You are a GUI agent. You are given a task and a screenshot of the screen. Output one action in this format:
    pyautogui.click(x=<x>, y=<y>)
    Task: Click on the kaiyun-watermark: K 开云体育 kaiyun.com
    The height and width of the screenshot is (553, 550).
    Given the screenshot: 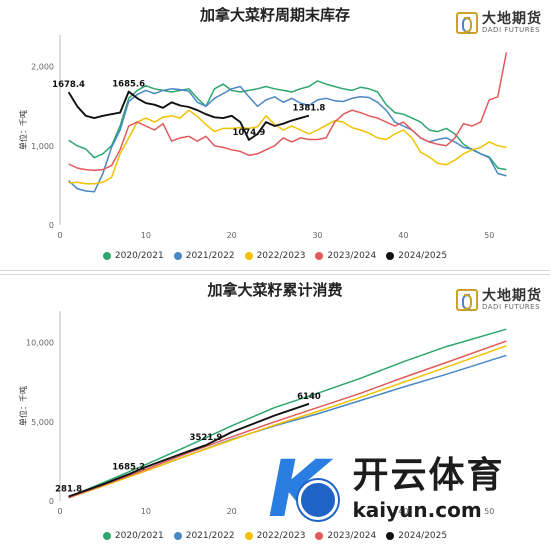 What is the action you would take?
    pyautogui.click(x=408, y=490)
    